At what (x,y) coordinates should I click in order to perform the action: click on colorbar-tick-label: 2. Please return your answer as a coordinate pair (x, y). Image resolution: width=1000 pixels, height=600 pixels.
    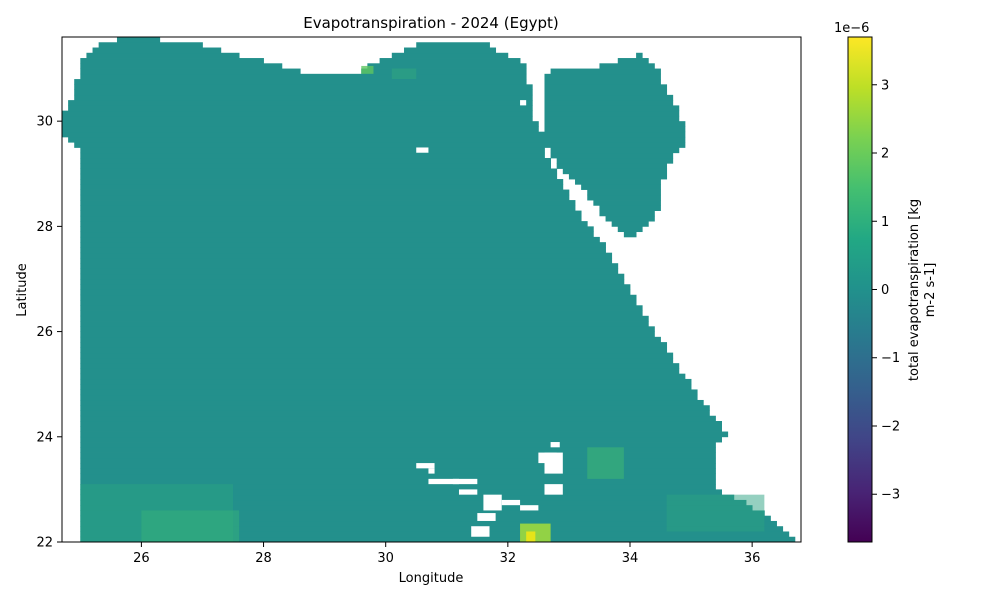
    Looking at the image, I should click on (885, 154).